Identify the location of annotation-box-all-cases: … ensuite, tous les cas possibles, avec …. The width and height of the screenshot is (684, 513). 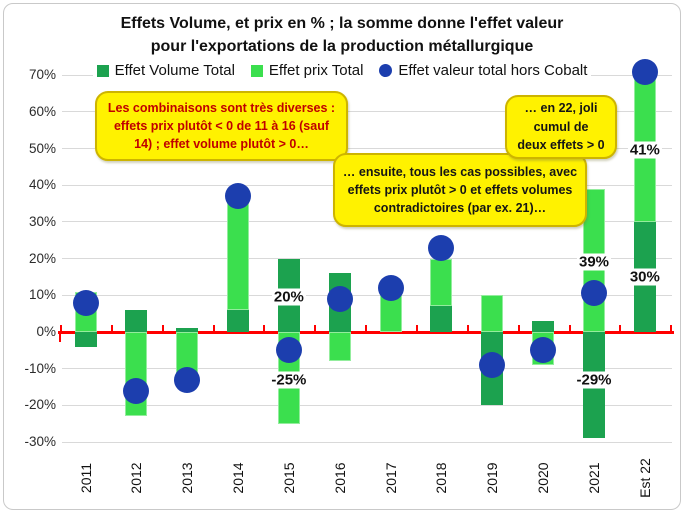
(460, 190).